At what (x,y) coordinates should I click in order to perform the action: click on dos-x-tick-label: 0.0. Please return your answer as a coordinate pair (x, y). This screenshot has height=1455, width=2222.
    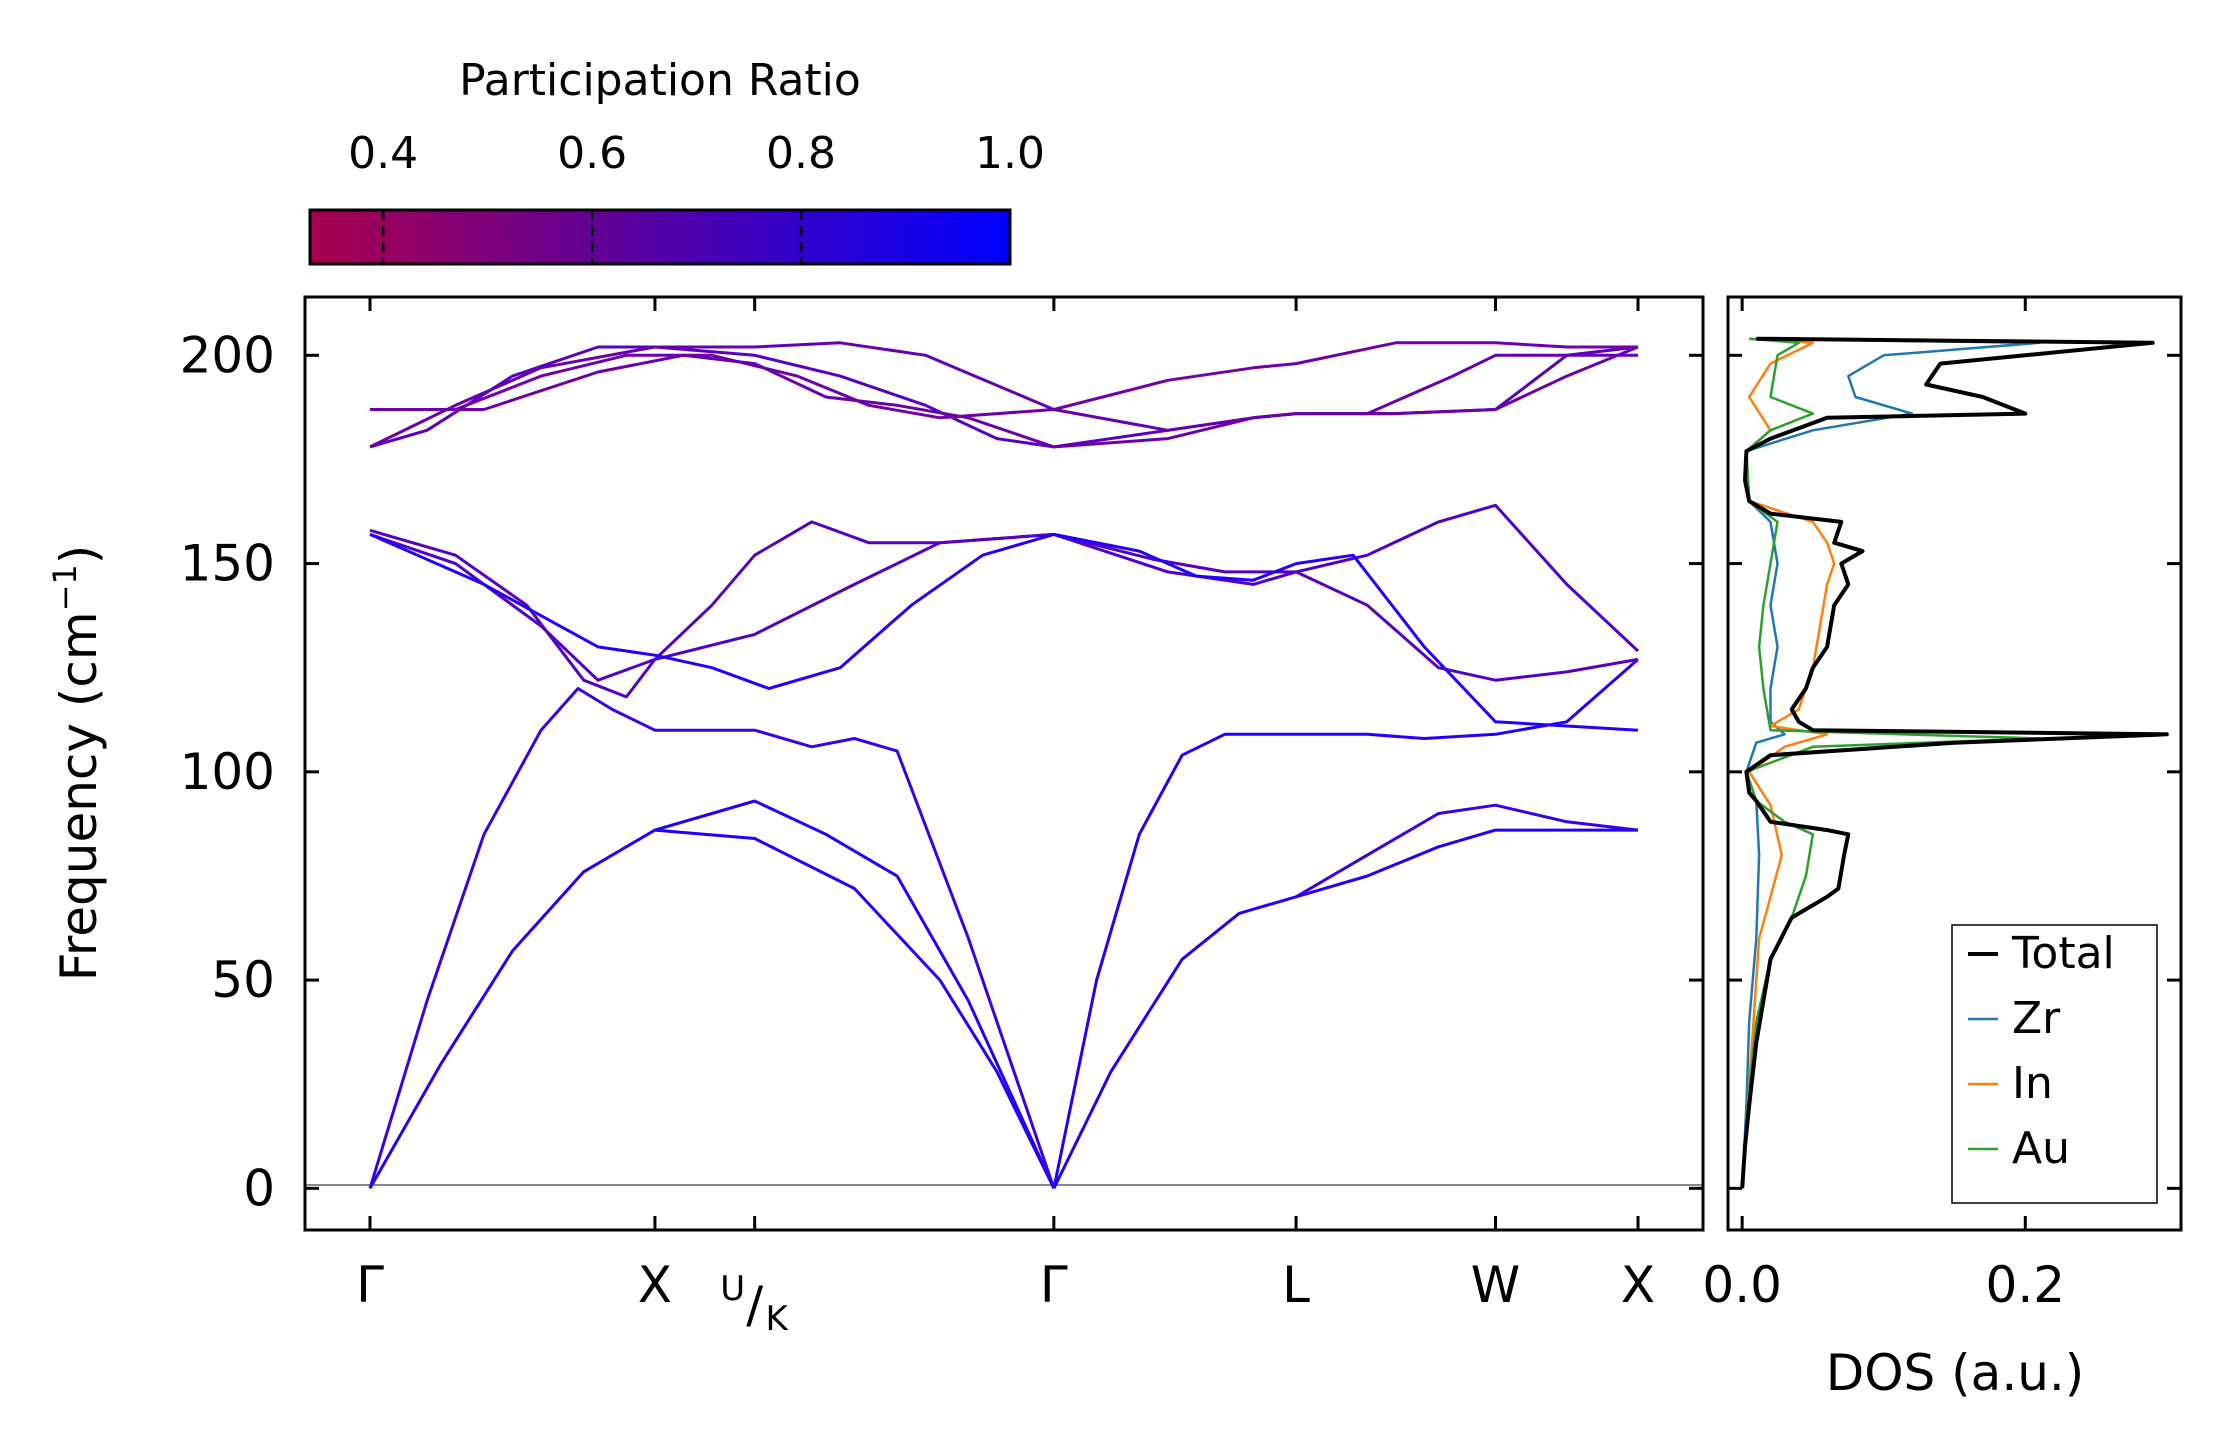
    Looking at the image, I should click on (1742, 1285).